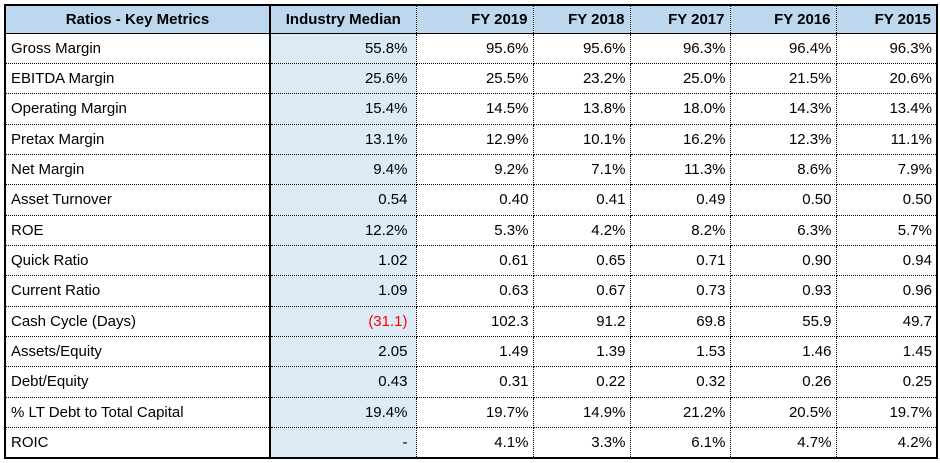 The height and width of the screenshot is (463, 940). I want to click on value-cell: 0.65, so click(582, 261).